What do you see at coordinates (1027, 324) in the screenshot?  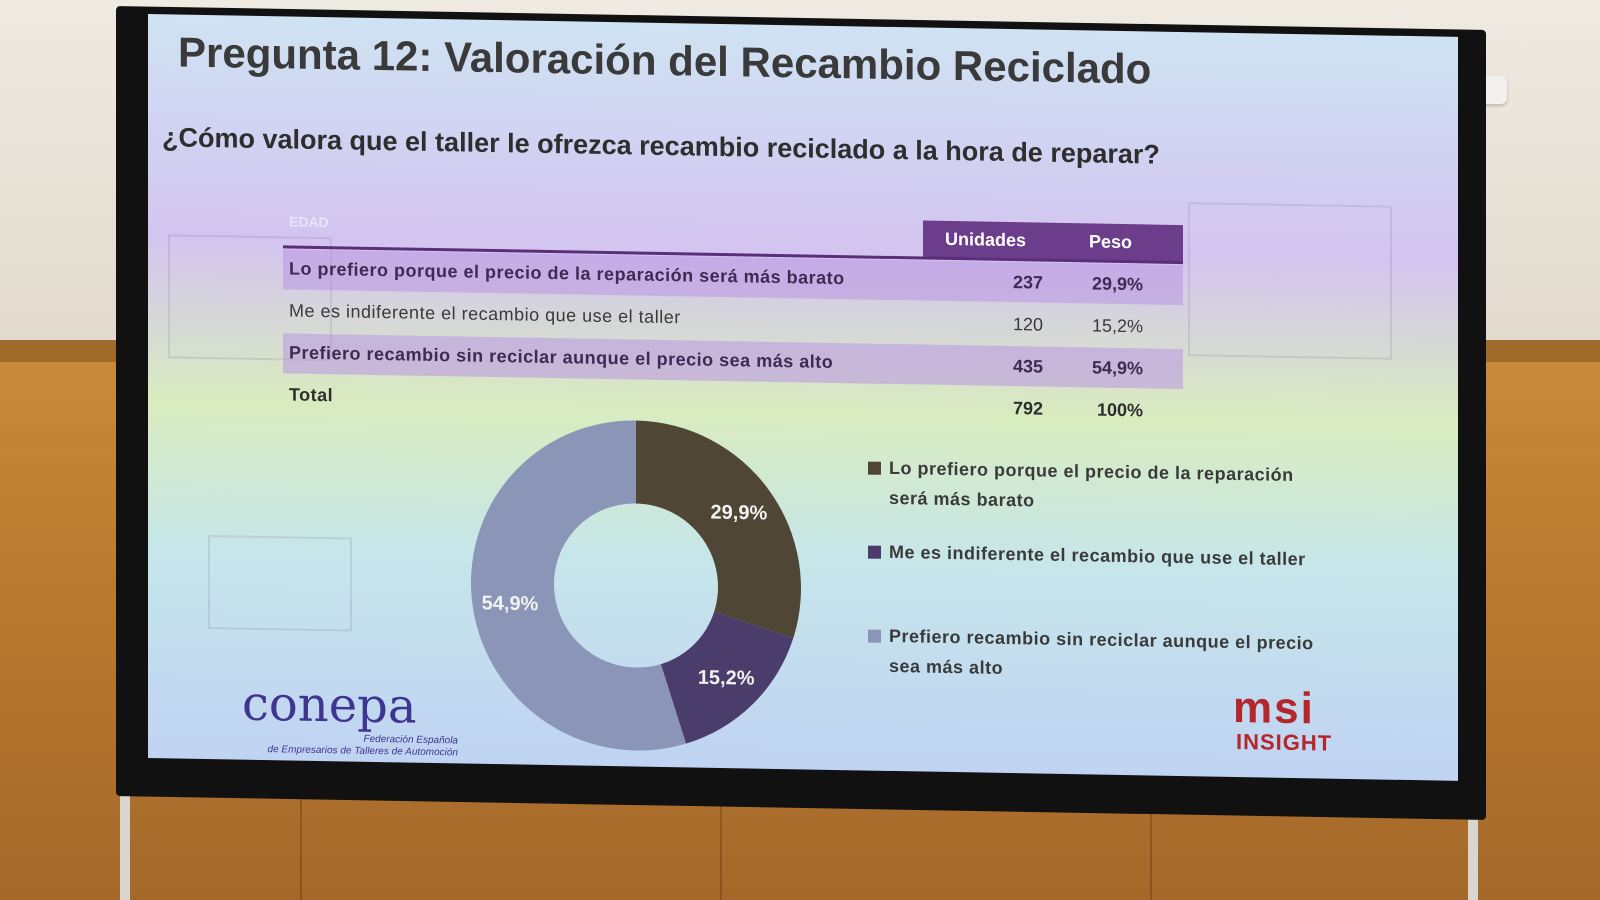 I see `row-units: 120` at bounding box center [1027, 324].